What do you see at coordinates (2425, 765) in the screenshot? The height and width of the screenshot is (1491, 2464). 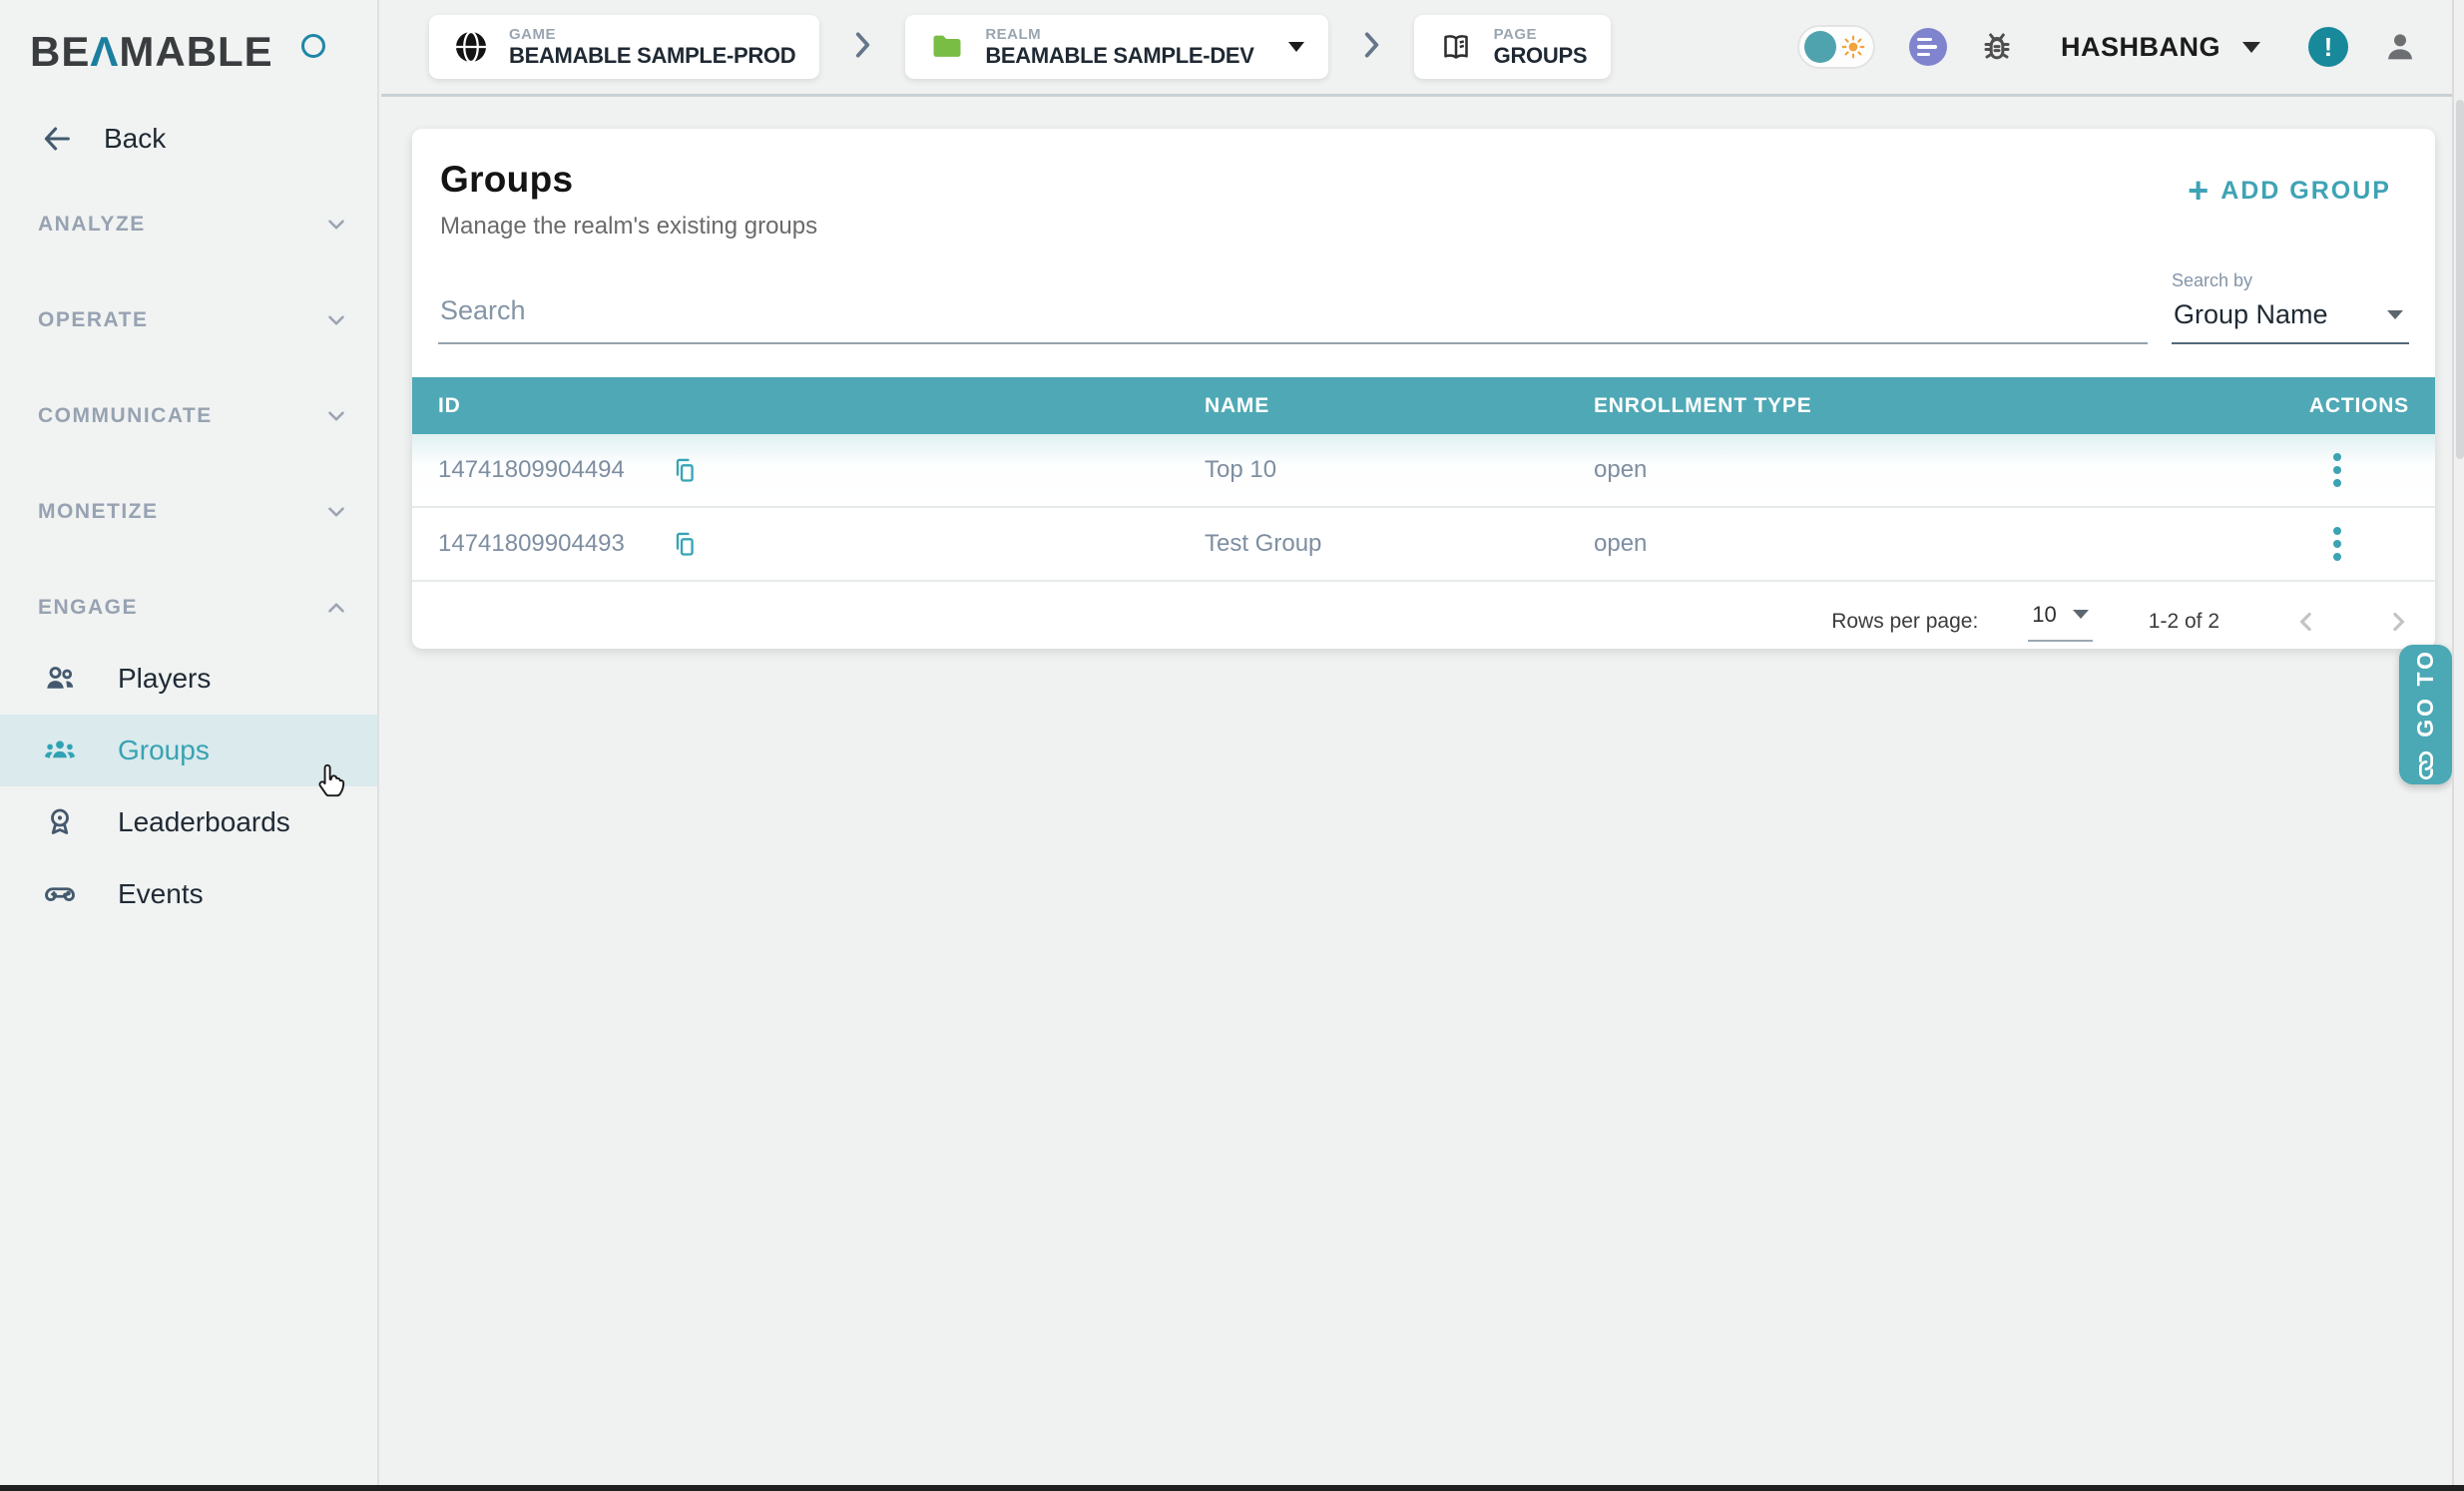 I see `link-icon` at bounding box center [2425, 765].